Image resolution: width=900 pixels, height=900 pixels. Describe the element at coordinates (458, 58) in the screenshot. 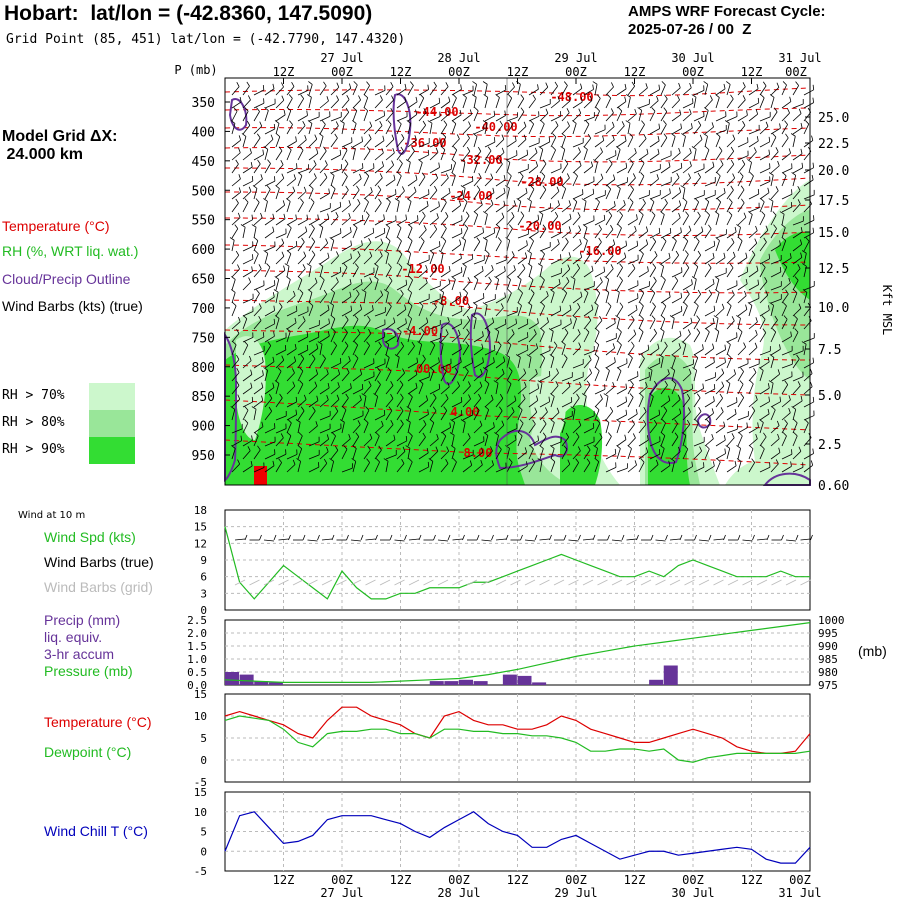

I see `top-date-label: 28 Jul` at that location.